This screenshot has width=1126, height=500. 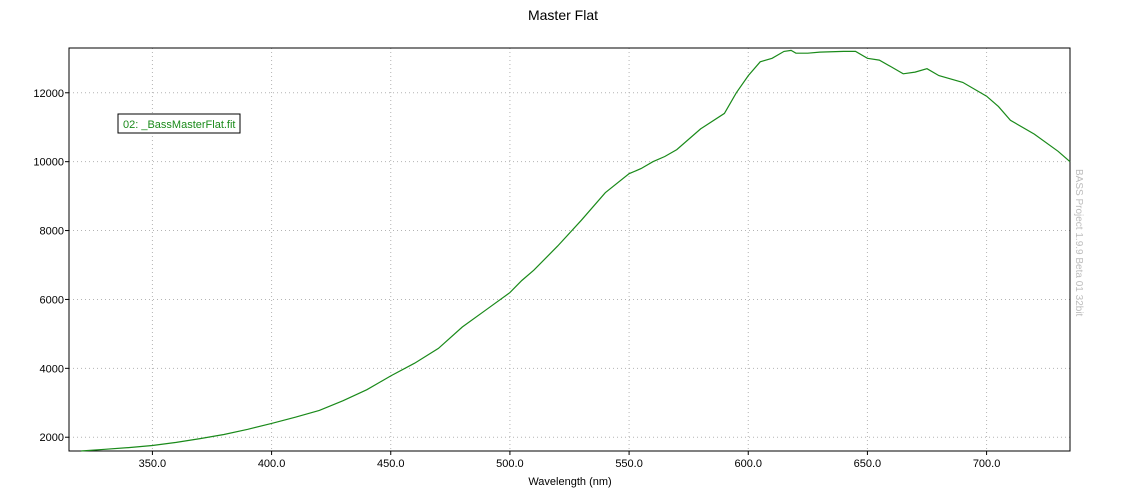 I want to click on x-tick-label: 700.0, so click(x=987, y=464).